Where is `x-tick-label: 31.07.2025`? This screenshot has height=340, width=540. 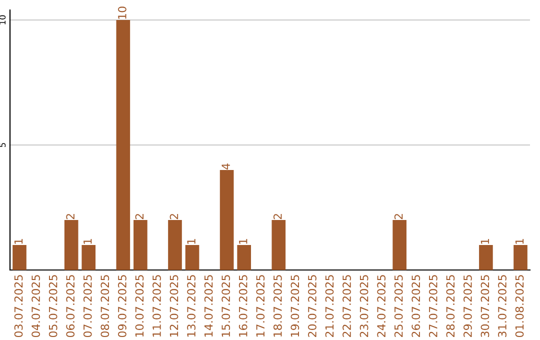 x-tick-label: 31.07.2025 is located at coordinates (502, 306).